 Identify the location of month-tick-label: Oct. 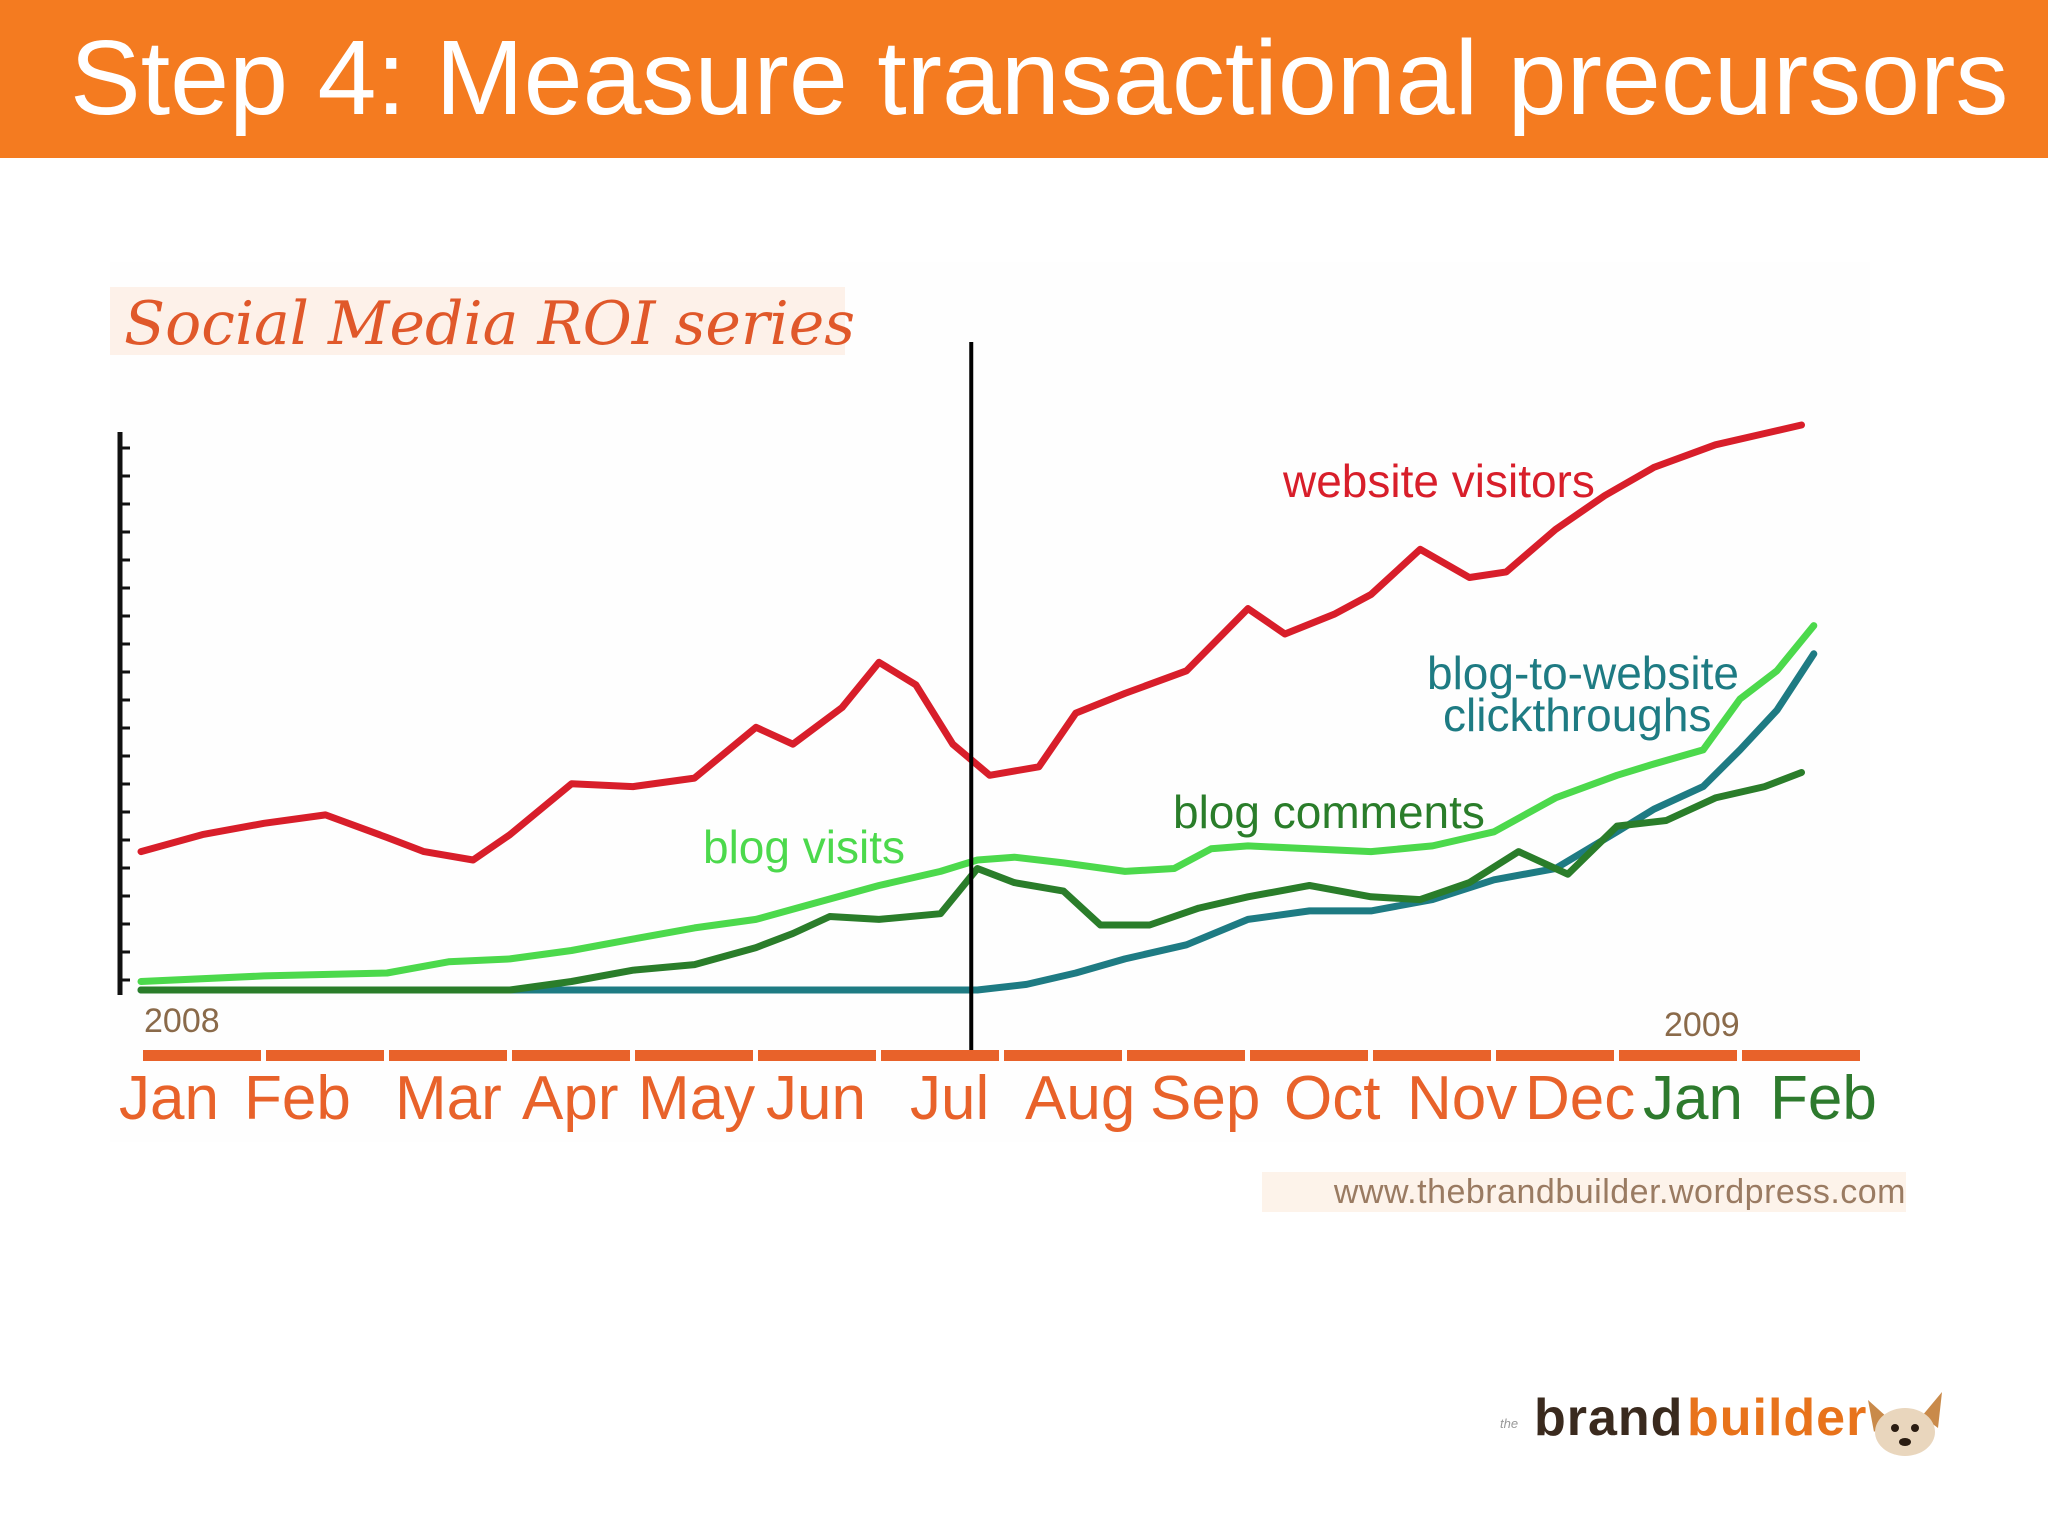
(1332, 1098).